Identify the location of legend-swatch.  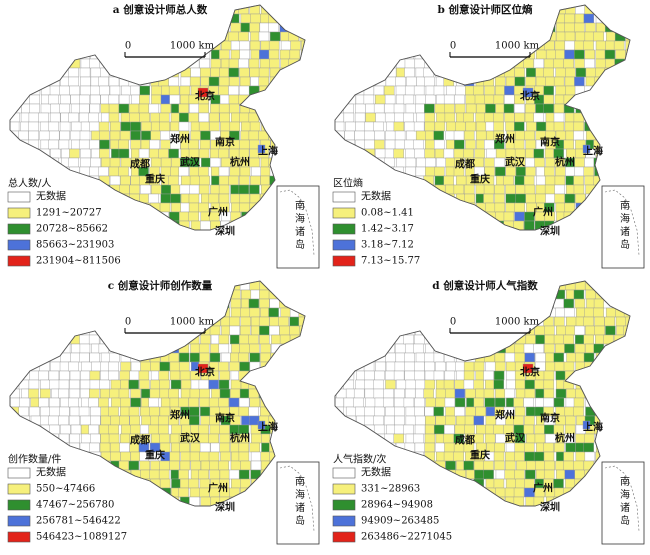
(344, 473).